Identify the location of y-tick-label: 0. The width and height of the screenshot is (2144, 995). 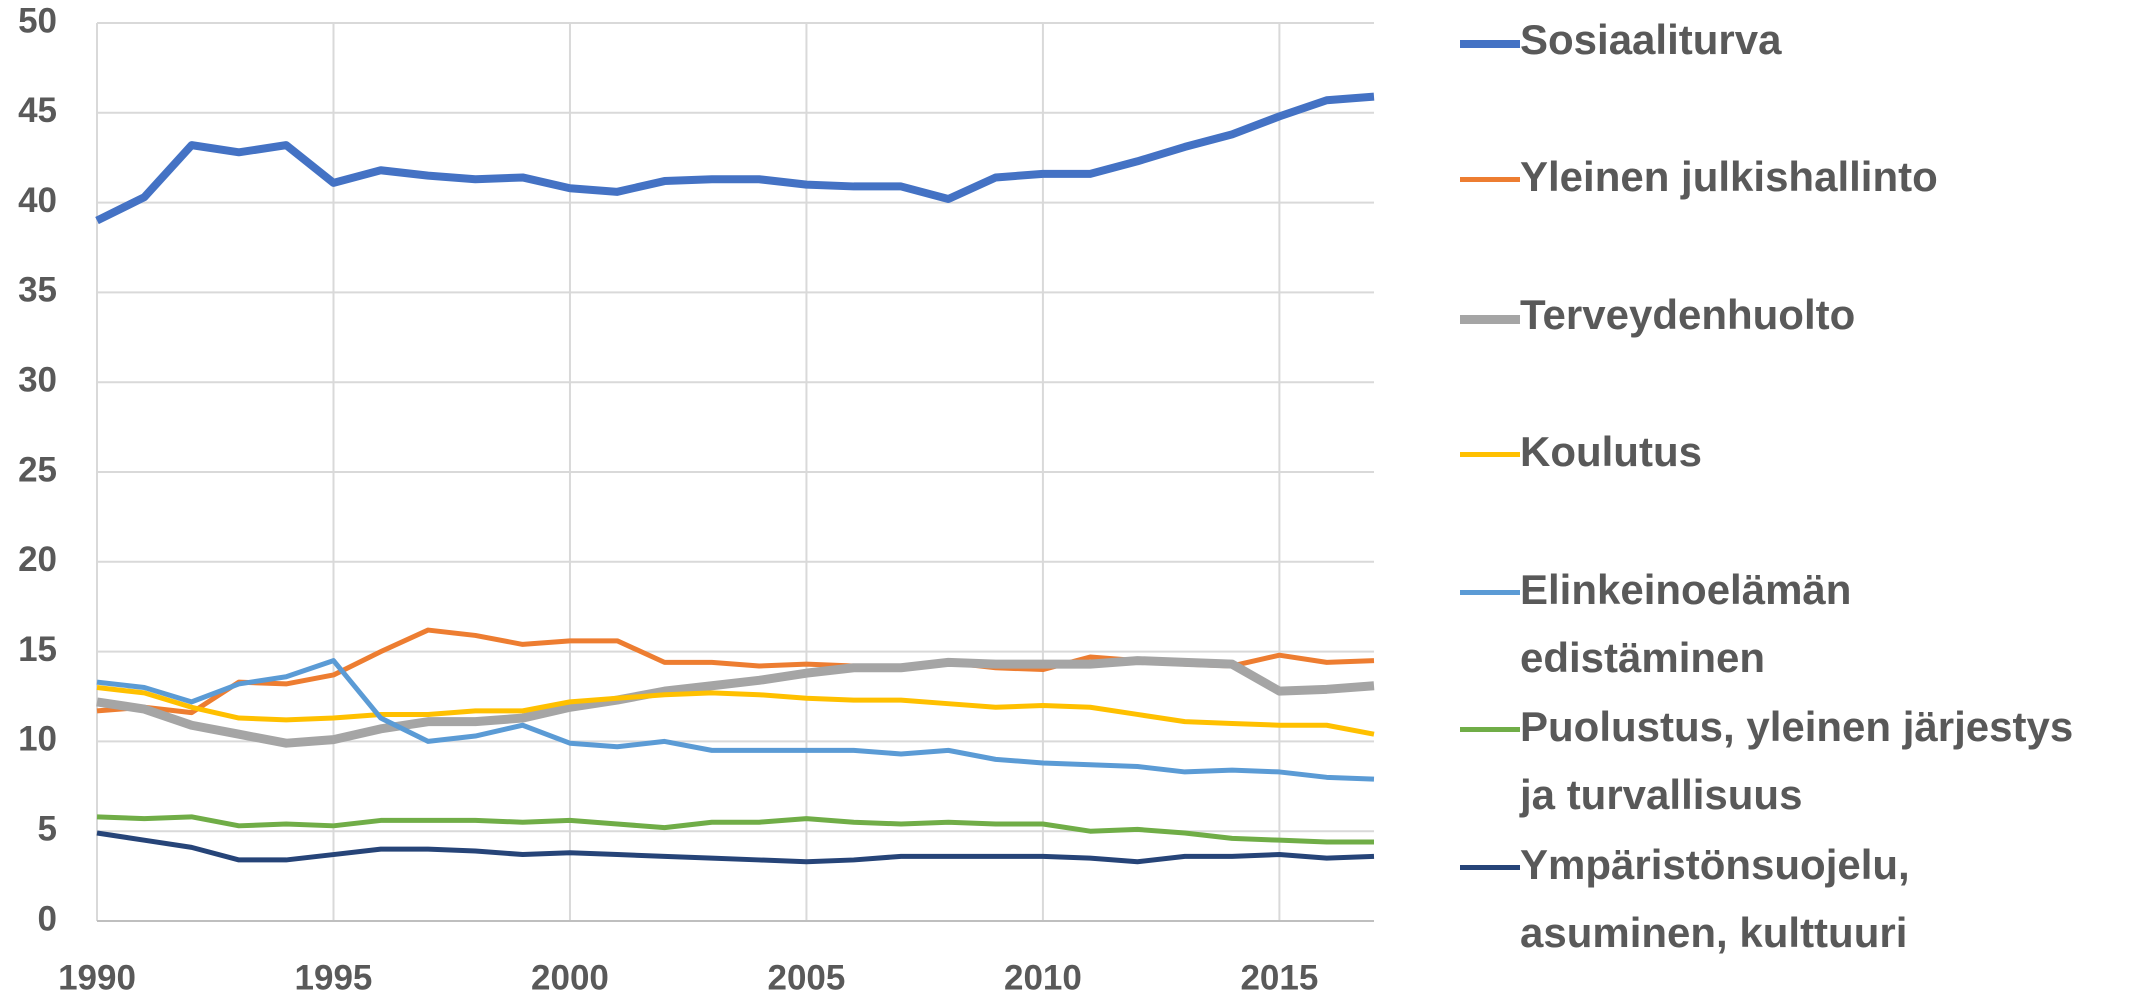
(47, 918).